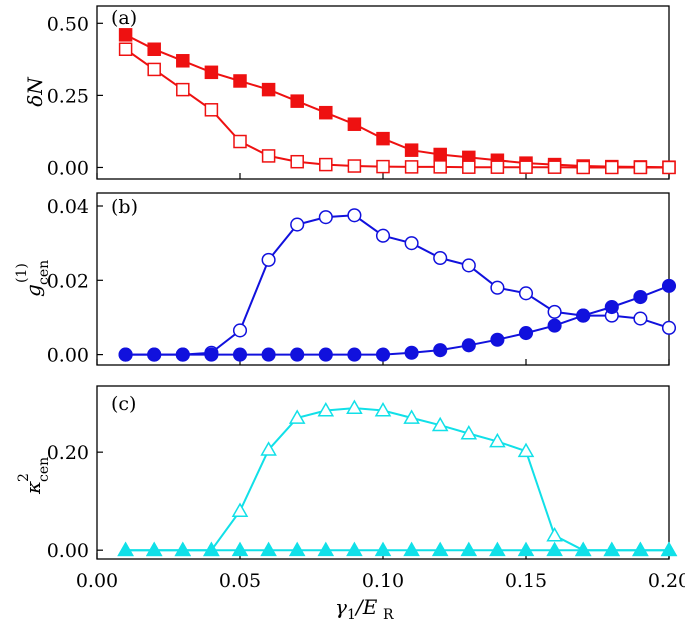  I want to click on panel-b-ylabel: g cen (1), so click(33, 278).